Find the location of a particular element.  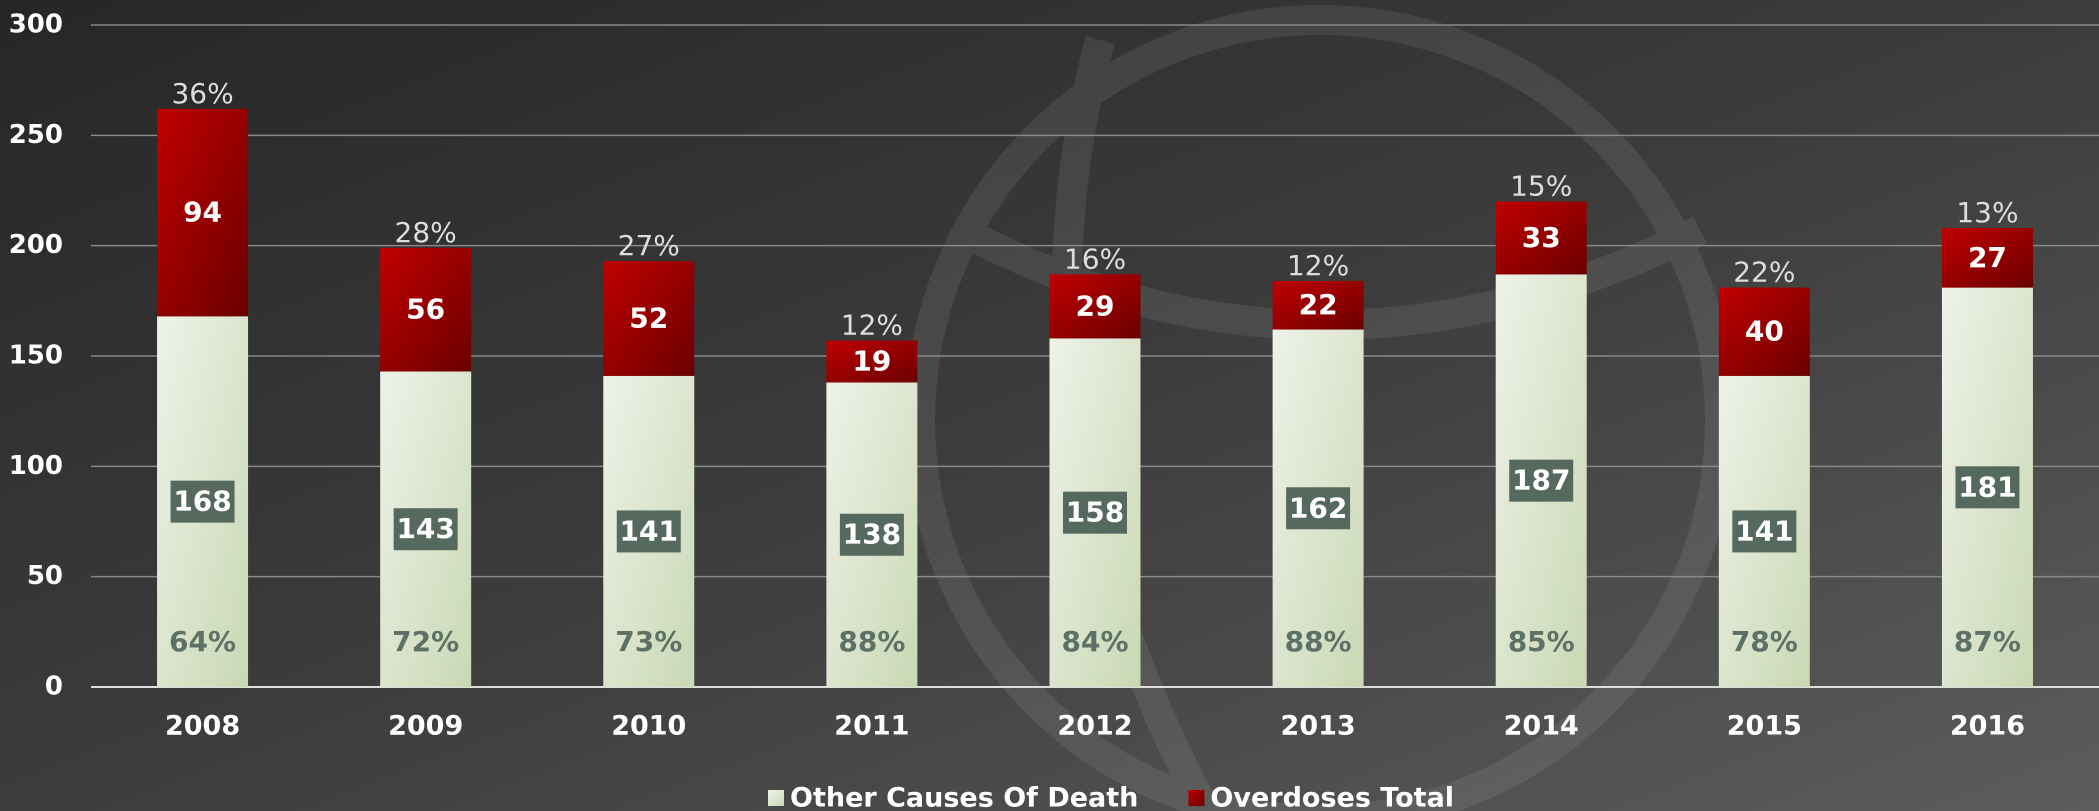

y-tick-label: 100 is located at coordinates (36, 466).